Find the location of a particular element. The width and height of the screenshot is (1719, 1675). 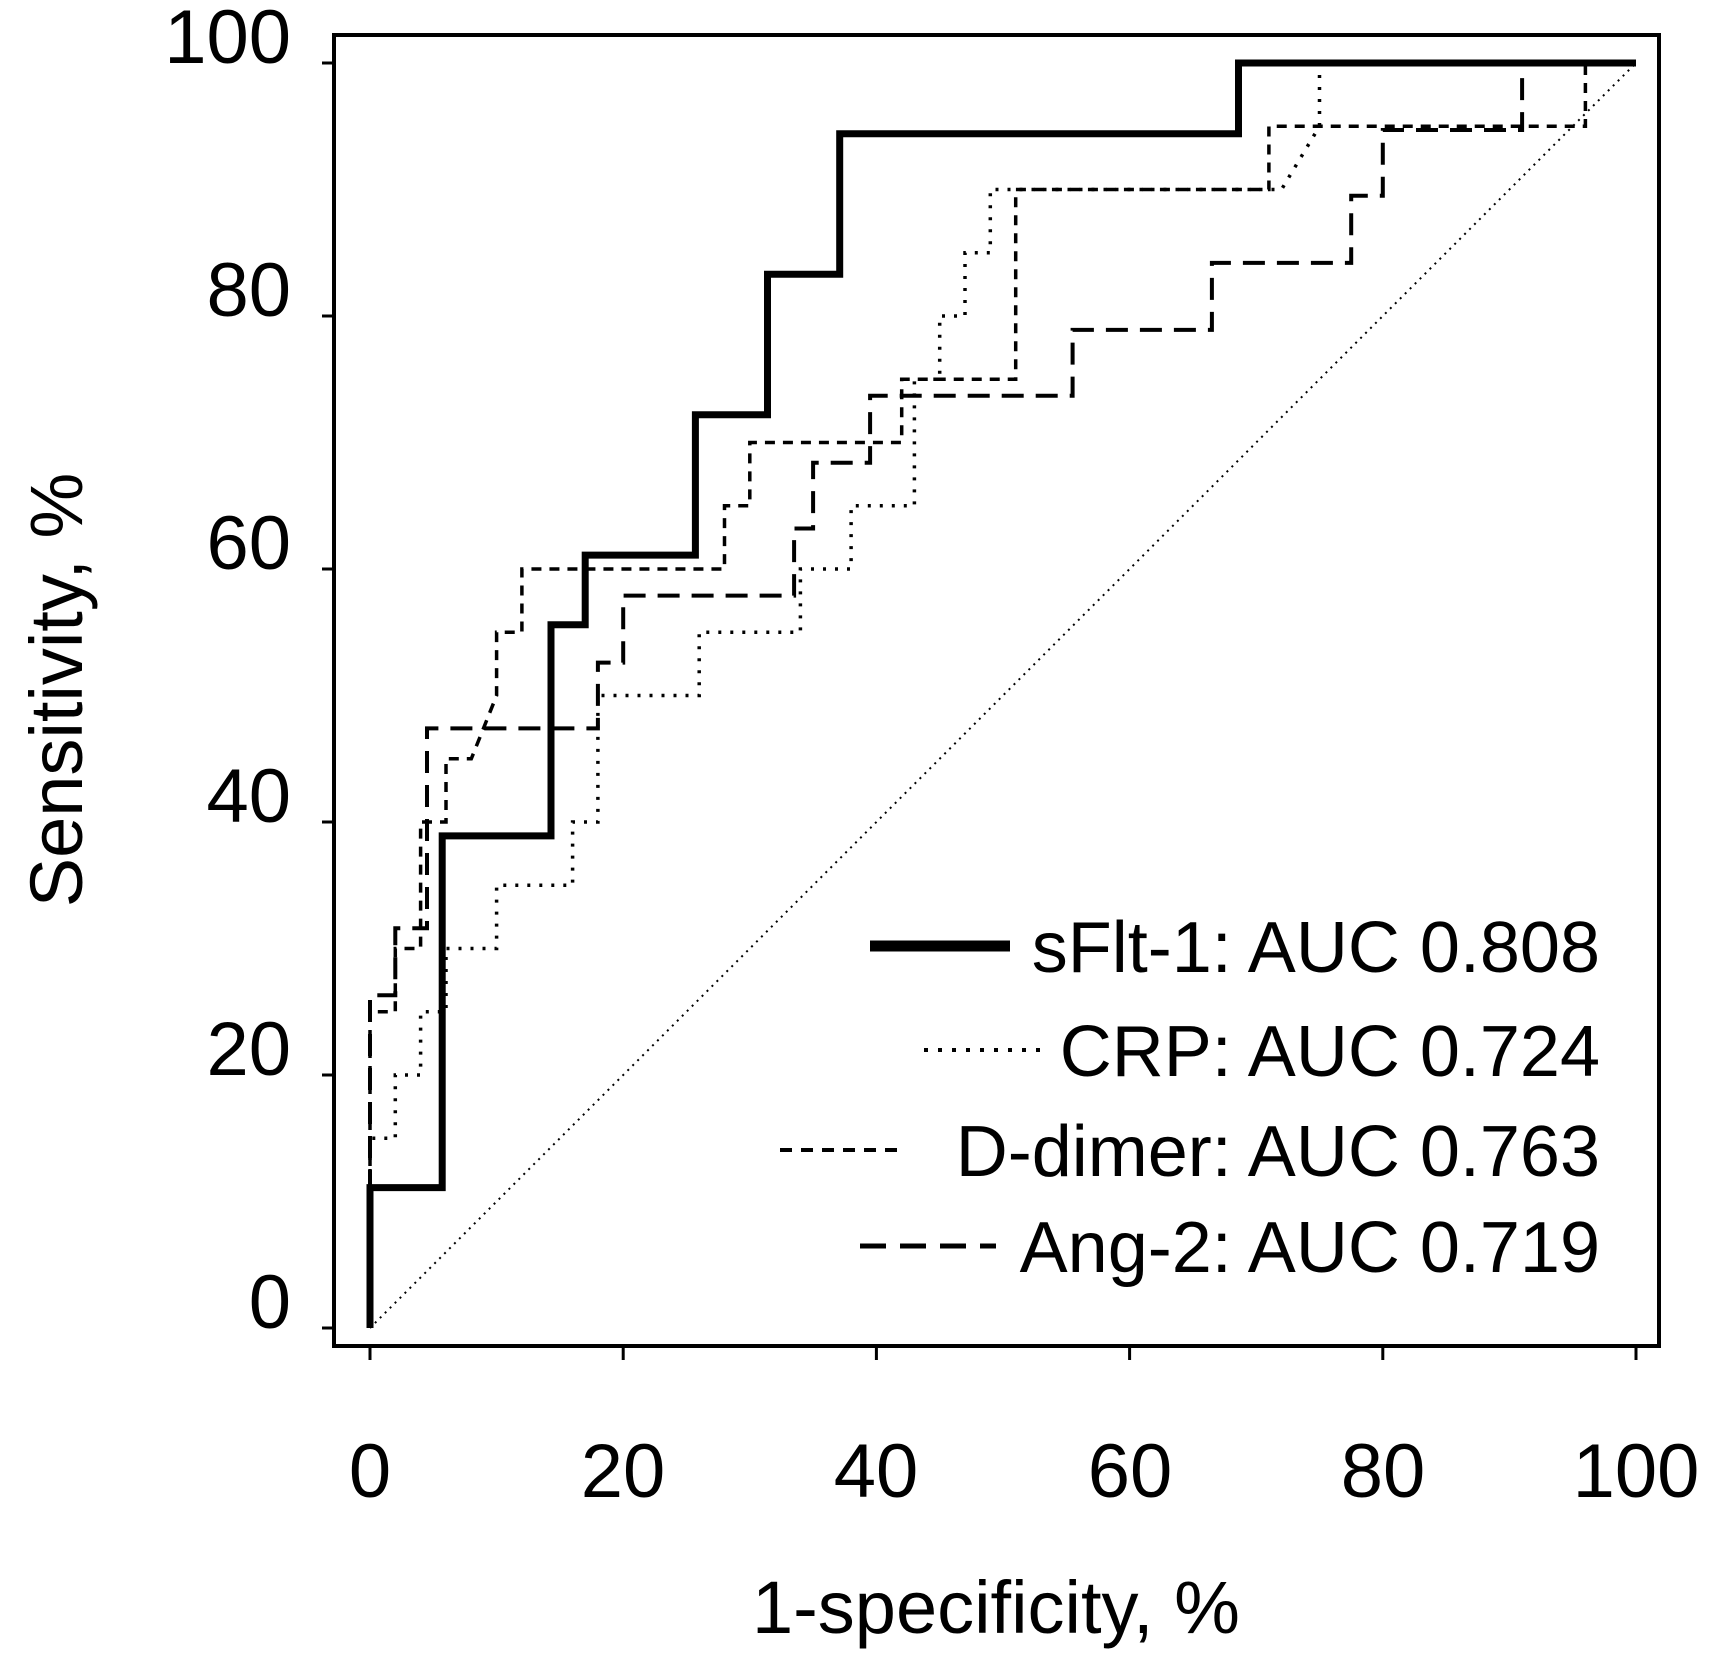

y-tick-label: 80 is located at coordinates (248, 290).